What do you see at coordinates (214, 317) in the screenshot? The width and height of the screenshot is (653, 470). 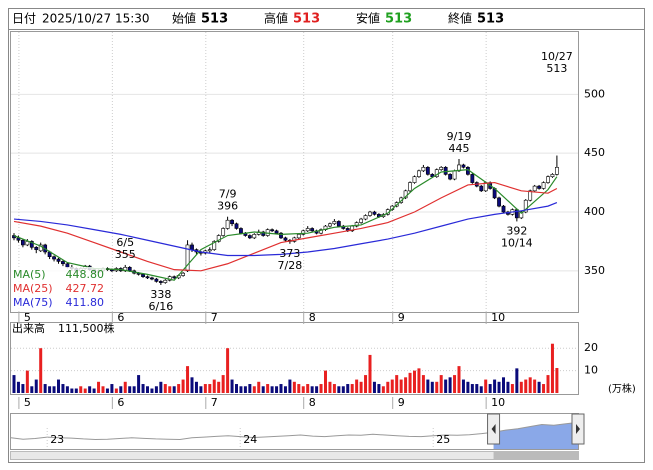 I see `x-tick-label: 7` at bounding box center [214, 317].